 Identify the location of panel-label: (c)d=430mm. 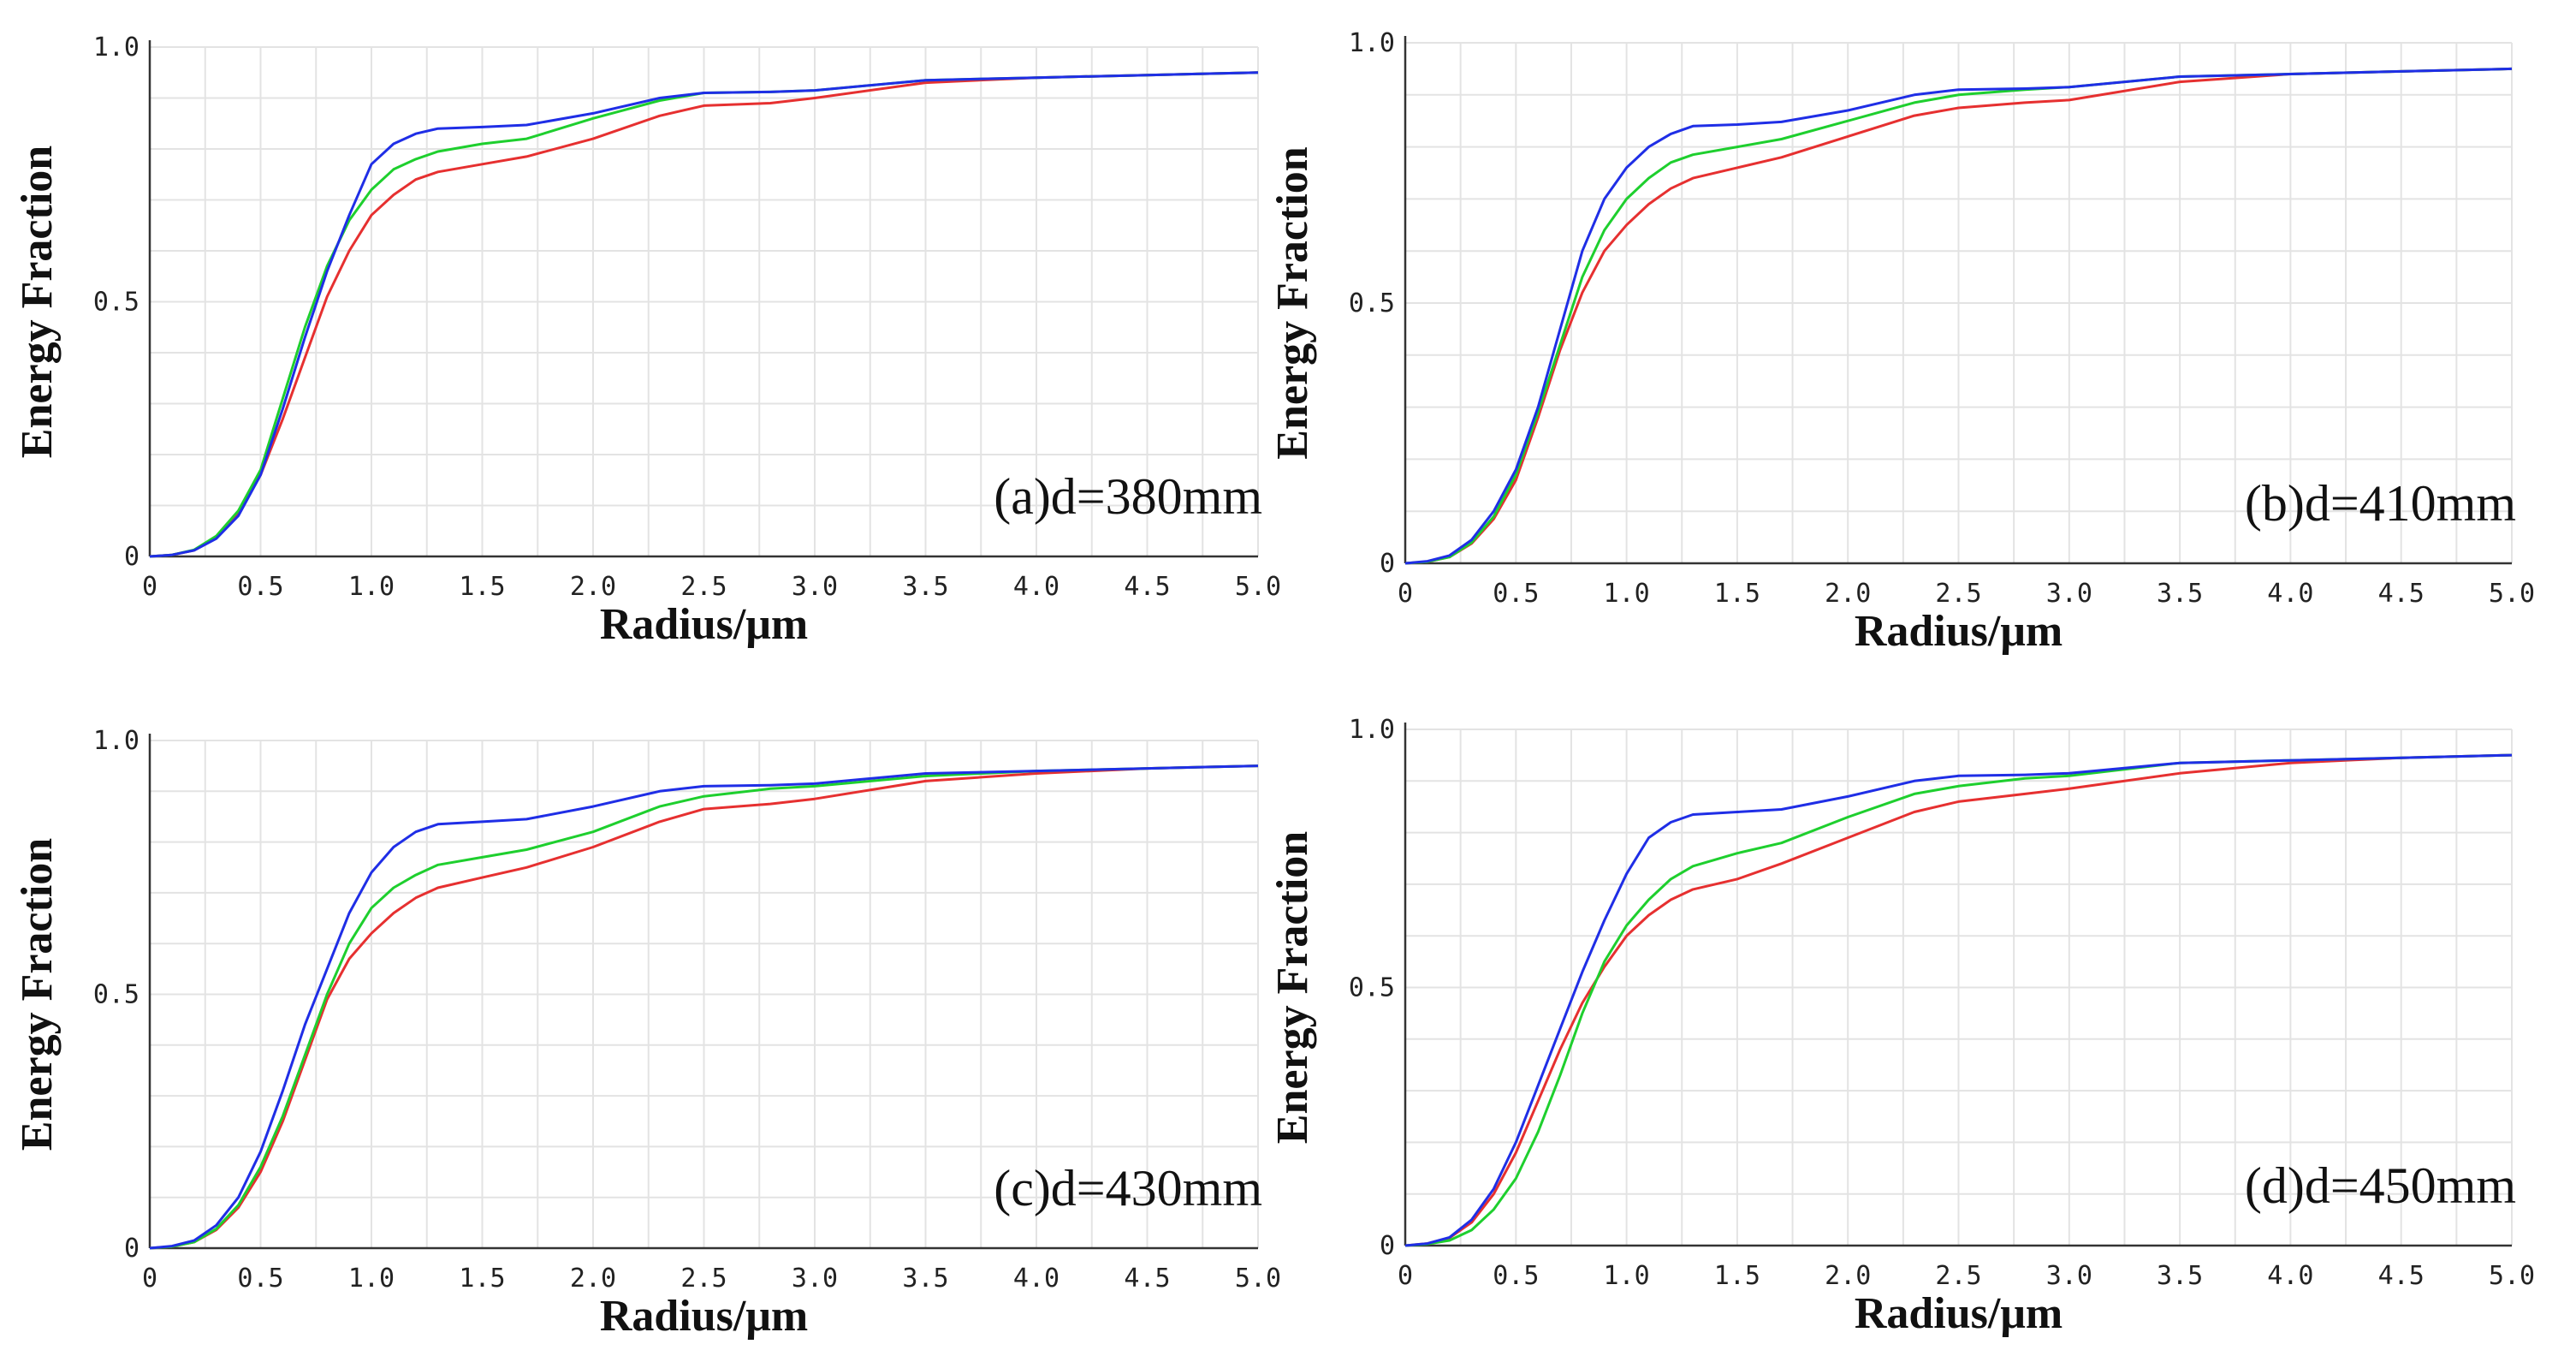
(1128, 1188).